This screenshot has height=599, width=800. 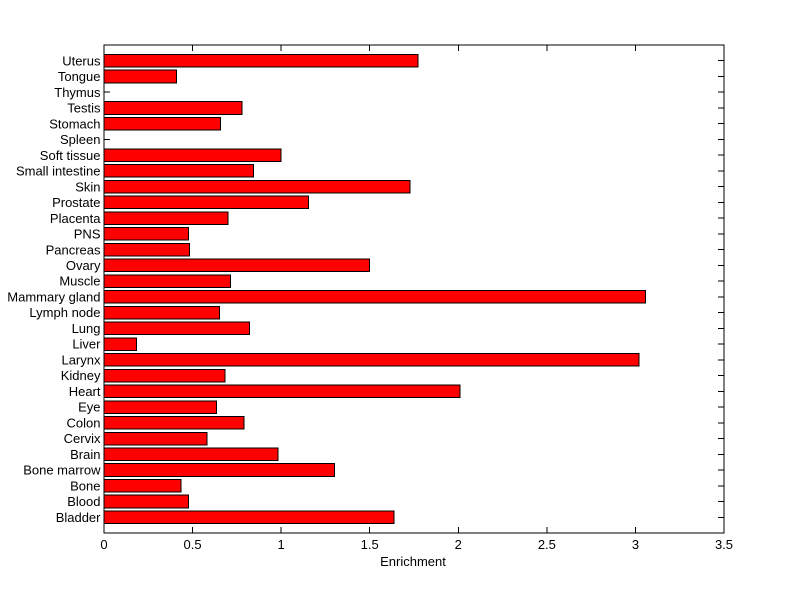 I want to click on svg-text: PNS, so click(x=87, y=234).